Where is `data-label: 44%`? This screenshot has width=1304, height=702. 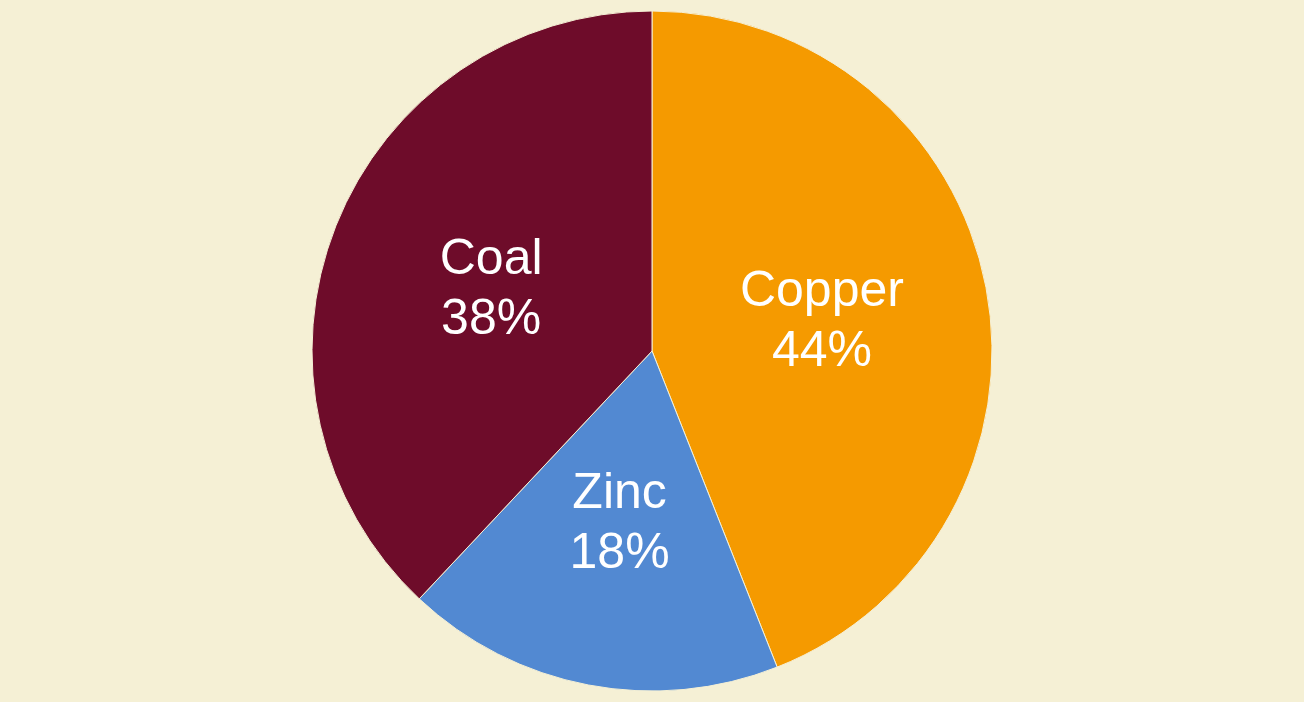 data-label: 44% is located at coordinates (821, 348).